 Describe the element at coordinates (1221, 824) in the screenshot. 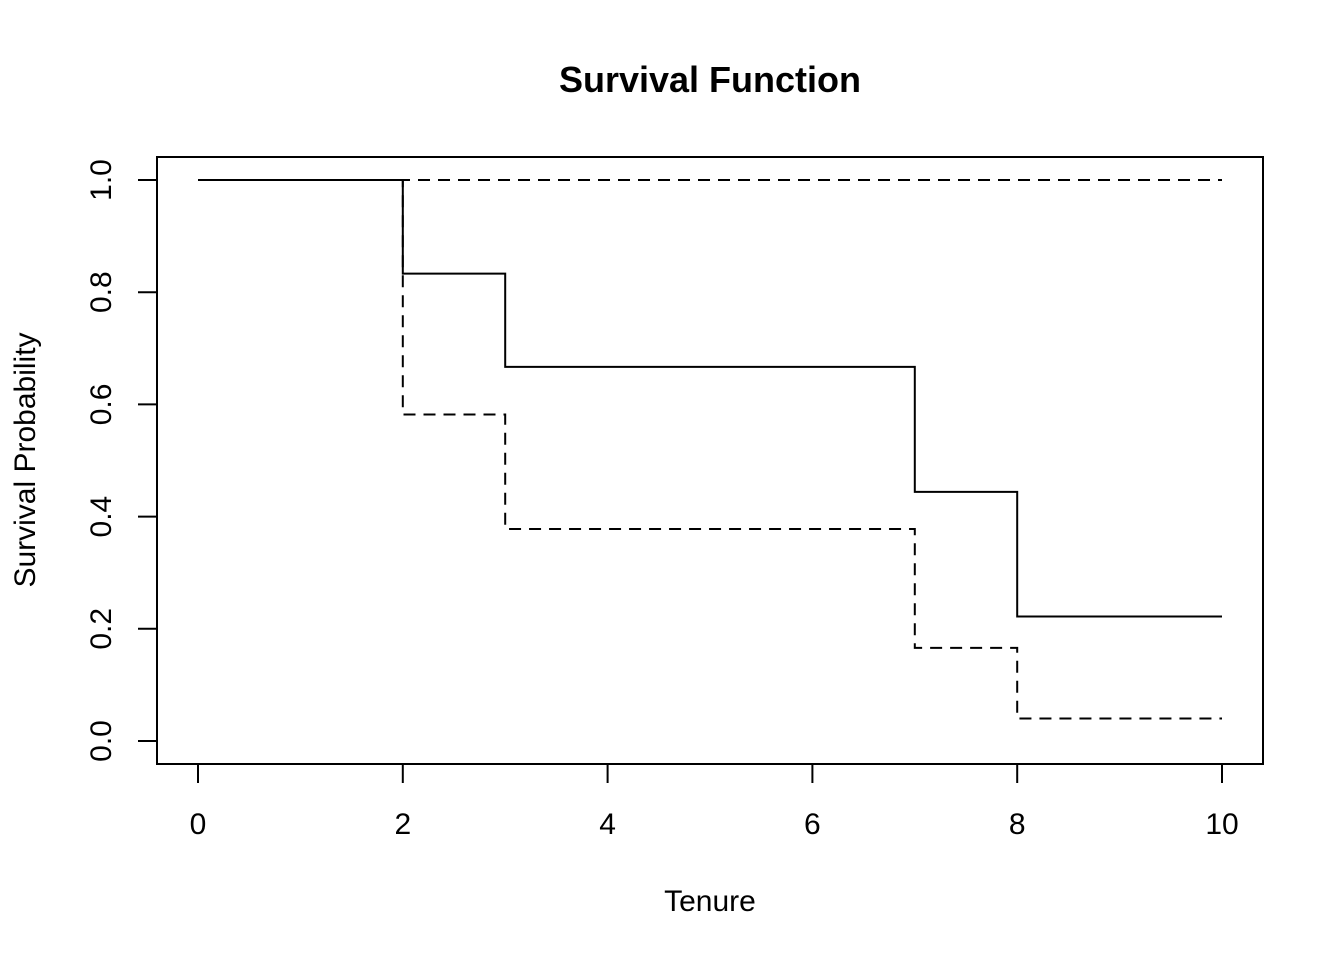

I see `x-tick-label: 10` at that location.